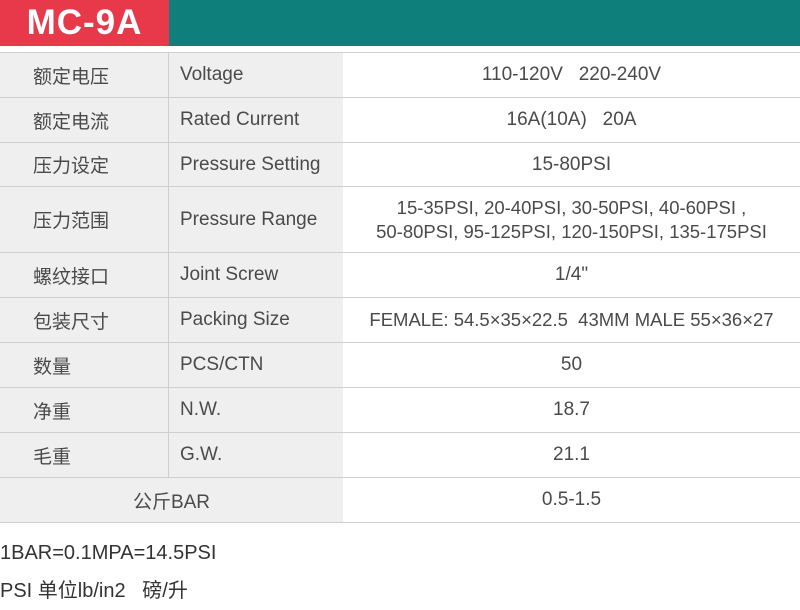  Describe the element at coordinates (400, 119) in the screenshot. I see `table-row: 额定电流 Rated Current 16A(10A) 20A` at that location.